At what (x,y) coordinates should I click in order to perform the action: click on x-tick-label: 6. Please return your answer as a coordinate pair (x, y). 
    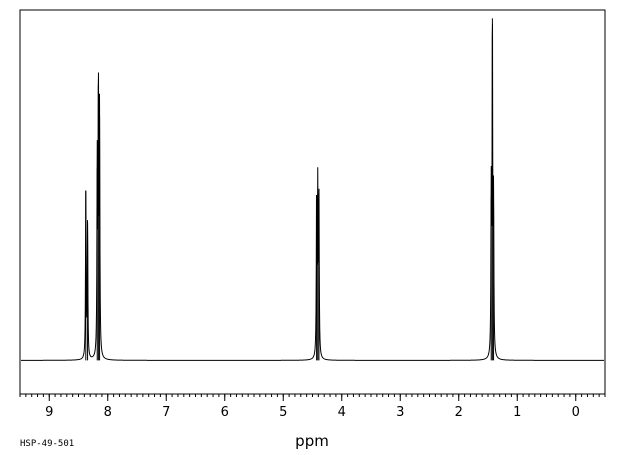
    Looking at the image, I should click on (225, 412).